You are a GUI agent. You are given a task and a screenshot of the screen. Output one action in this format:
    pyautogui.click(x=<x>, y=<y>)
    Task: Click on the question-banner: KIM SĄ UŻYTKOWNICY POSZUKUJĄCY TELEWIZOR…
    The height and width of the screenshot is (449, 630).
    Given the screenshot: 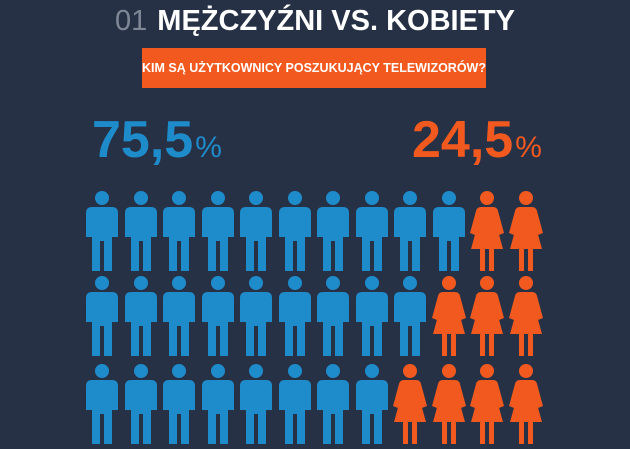 What is the action you would take?
    pyautogui.click(x=314, y=68)
    